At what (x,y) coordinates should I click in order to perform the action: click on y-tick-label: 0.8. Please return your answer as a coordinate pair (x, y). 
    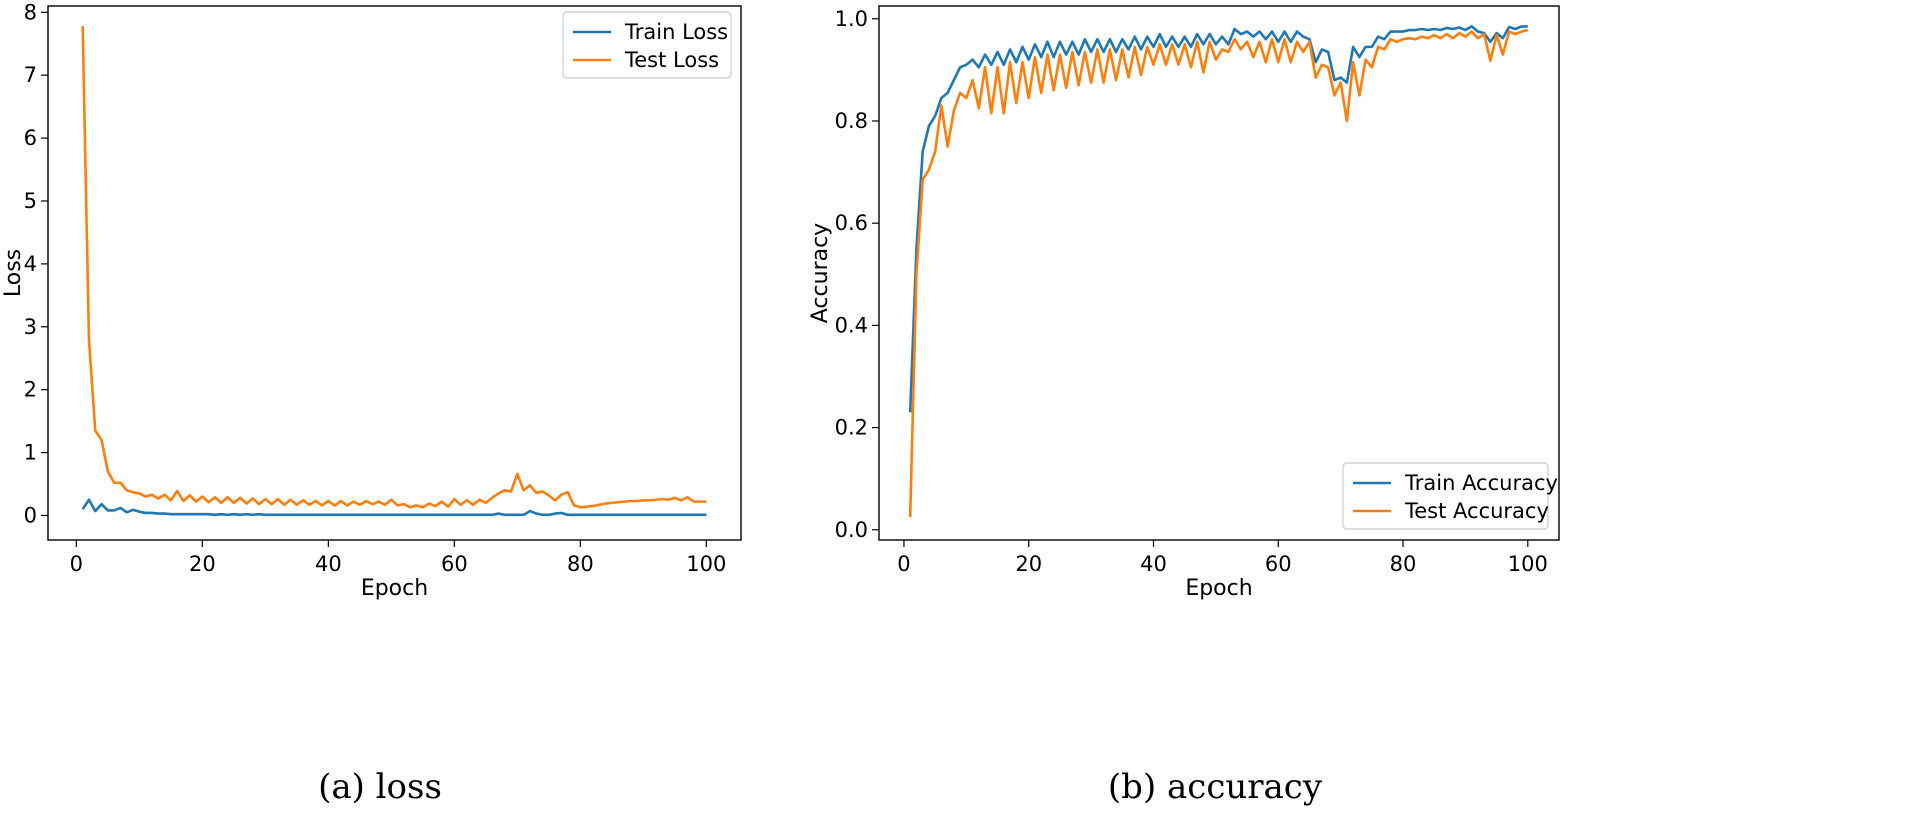
    Looking at the image, I should click on (851, 121).